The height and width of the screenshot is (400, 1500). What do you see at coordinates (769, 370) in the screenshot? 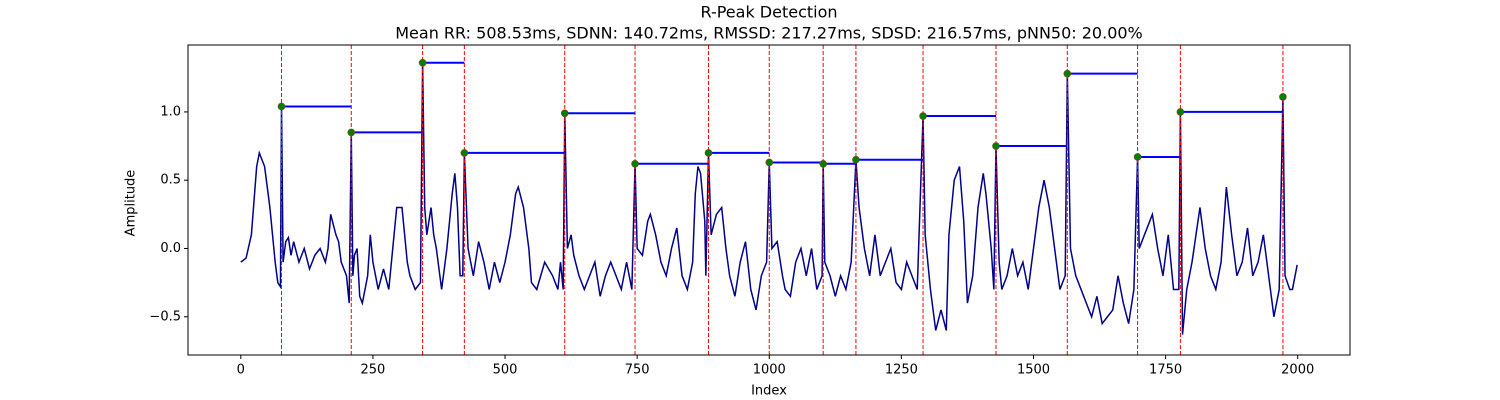
I see `x-tick-label: 1000` at bounding box center [769, 370].